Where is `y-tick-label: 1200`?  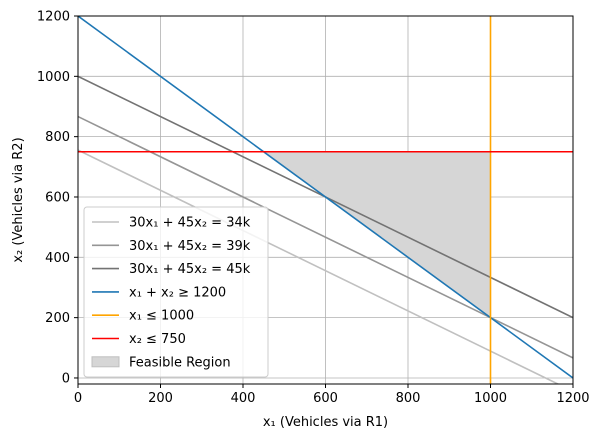 y-tick-label: 1200 is located at coordinates (53, 17).